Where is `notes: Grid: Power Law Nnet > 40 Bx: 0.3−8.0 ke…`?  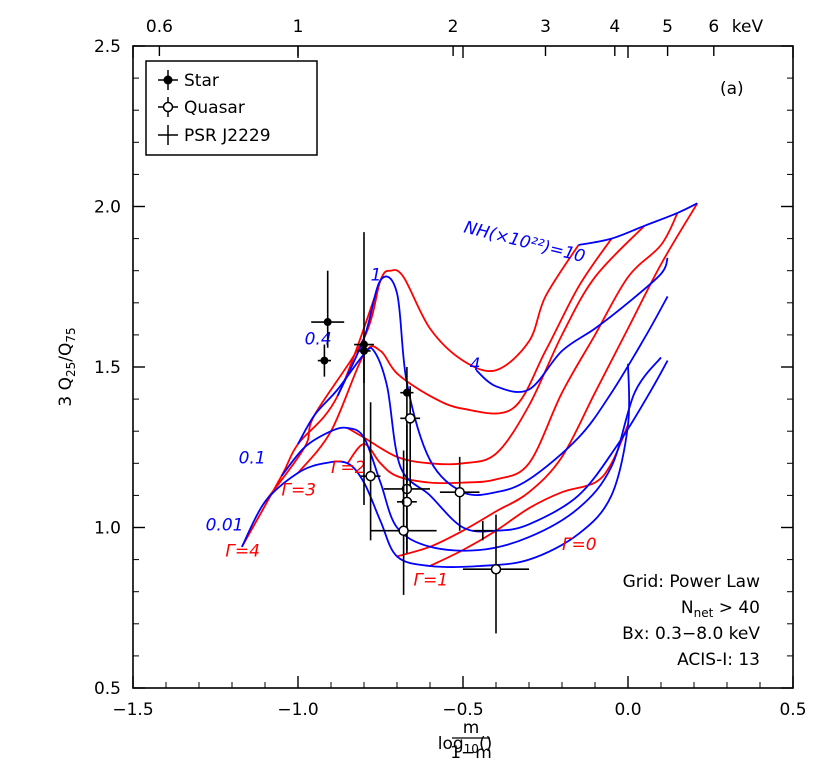
notes: Grid: Power Law Nnet > 40 Bx: 0.3−8.0 ke… is located at coordinates (691, 621).